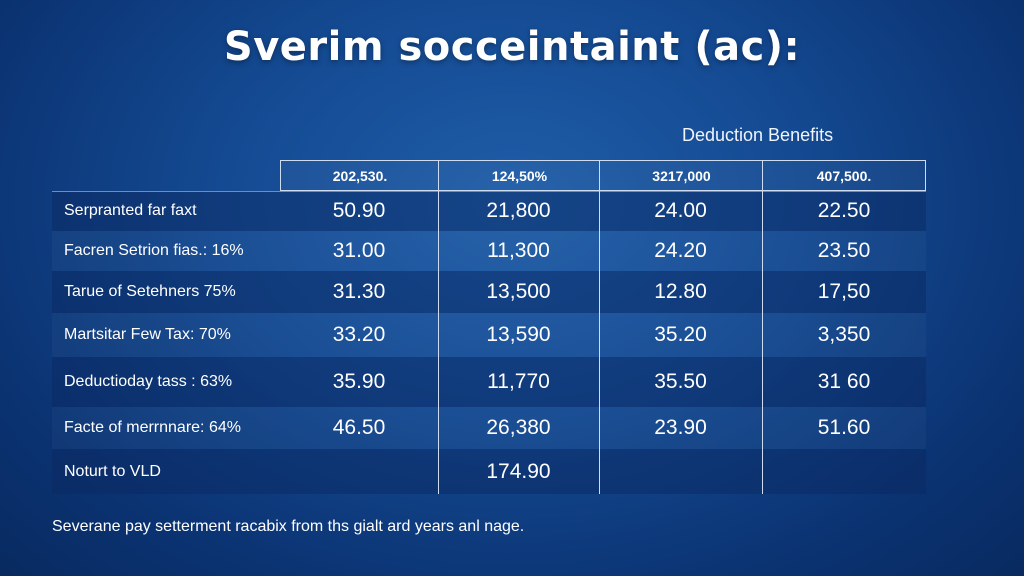 The width and height of the screenshot is (1024, 576). Describe the element at coordinates (359, 291) in the screenshot. I see `table-cell: 31.30` at that location.